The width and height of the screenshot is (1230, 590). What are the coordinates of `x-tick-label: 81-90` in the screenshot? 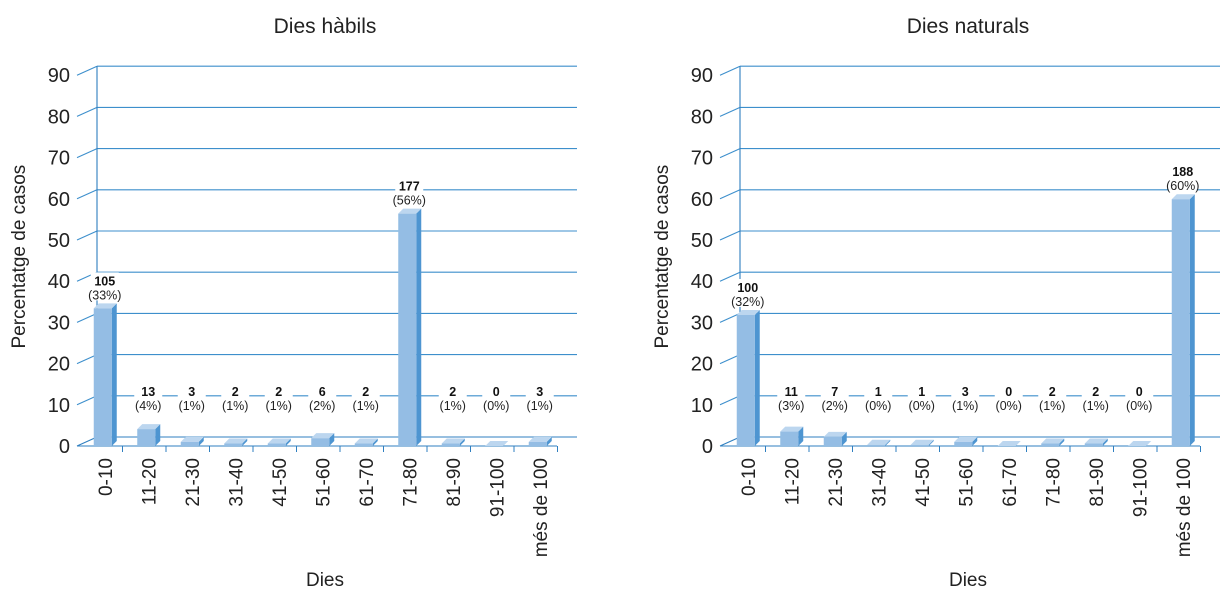 It's located at (454, 482).